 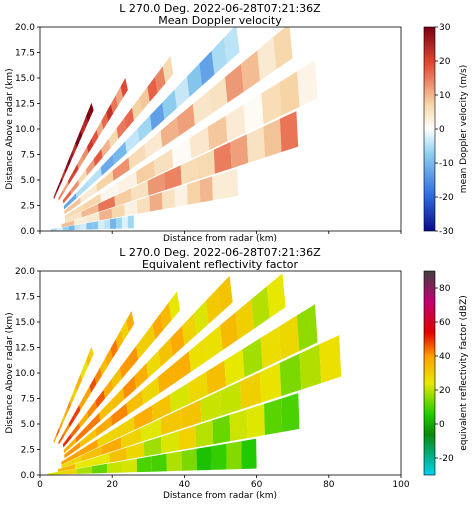 I want to click on reflectivity-colorbar-ticks: 80 60 40 20 0 -20, so click(x=444, y=374).